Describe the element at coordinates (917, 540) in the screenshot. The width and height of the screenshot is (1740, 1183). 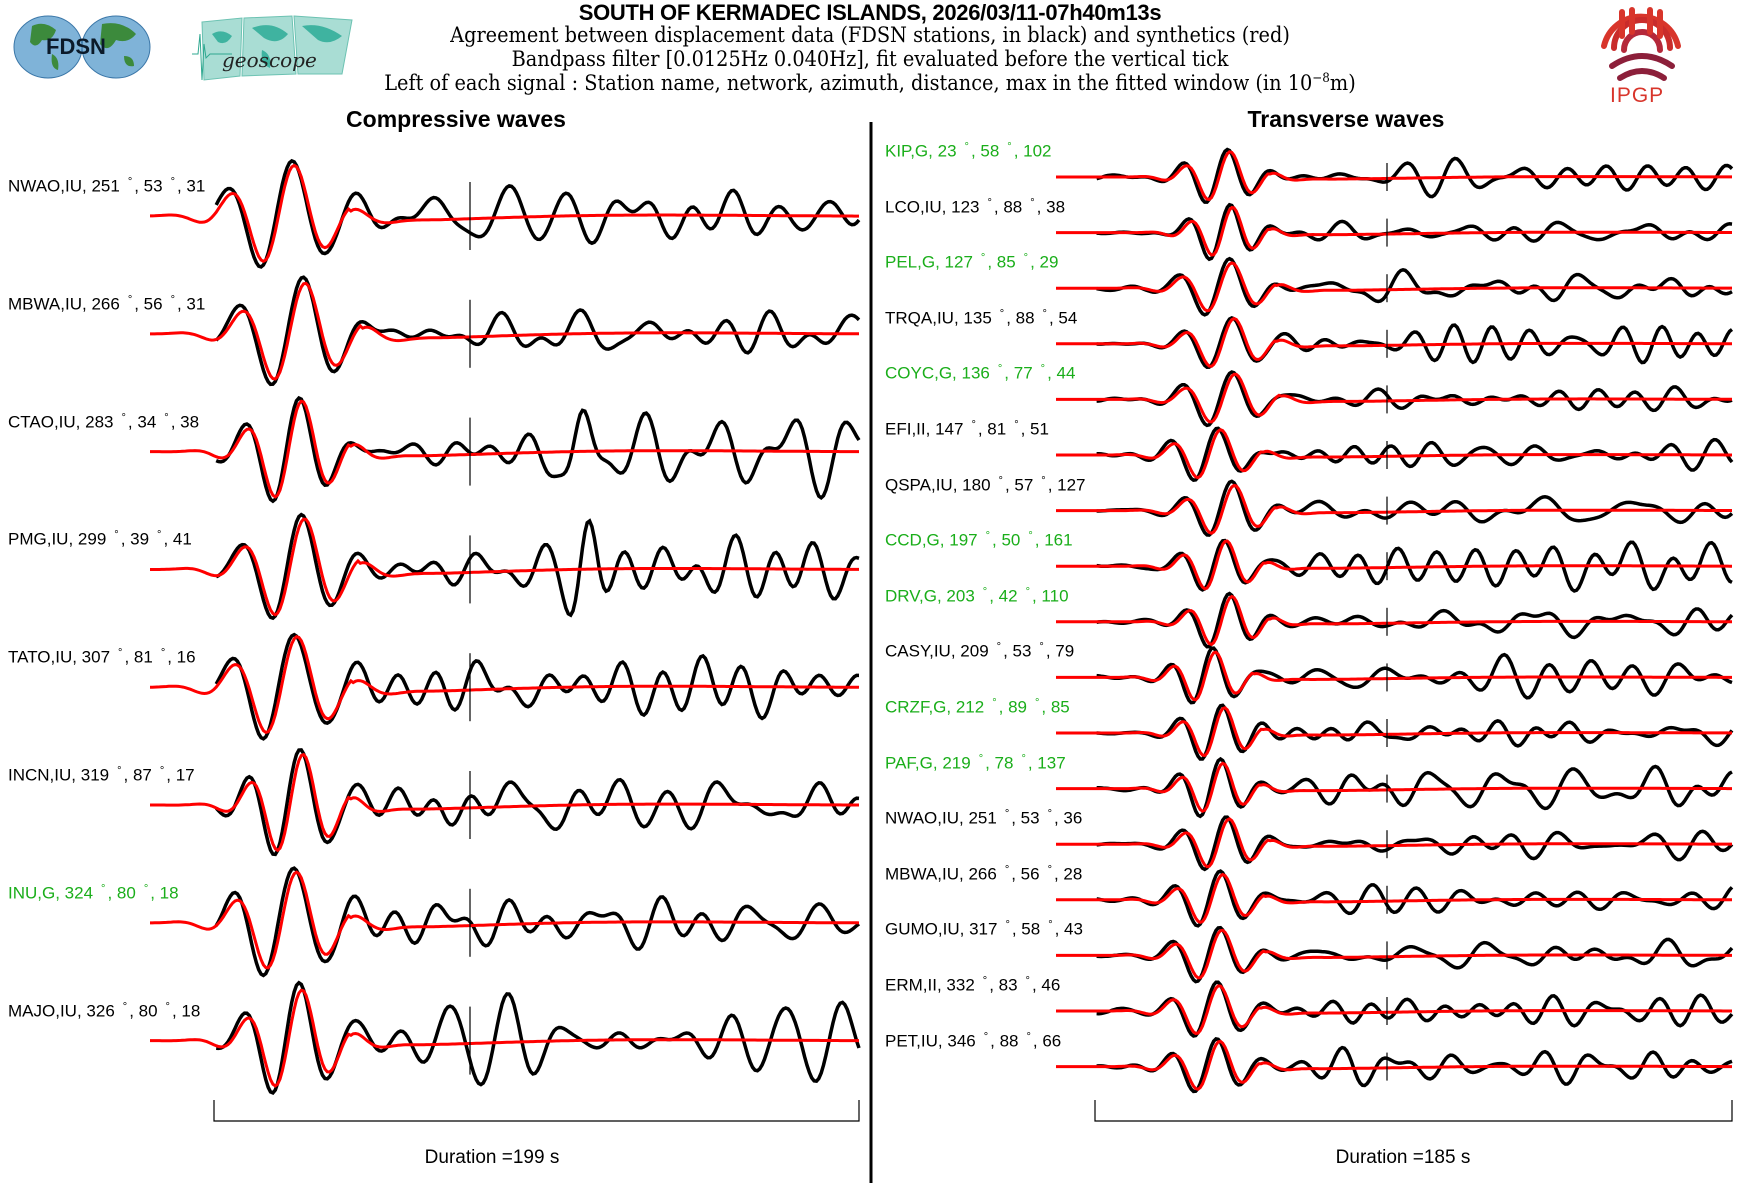
I see `station-name: CCD,G,` at that location.